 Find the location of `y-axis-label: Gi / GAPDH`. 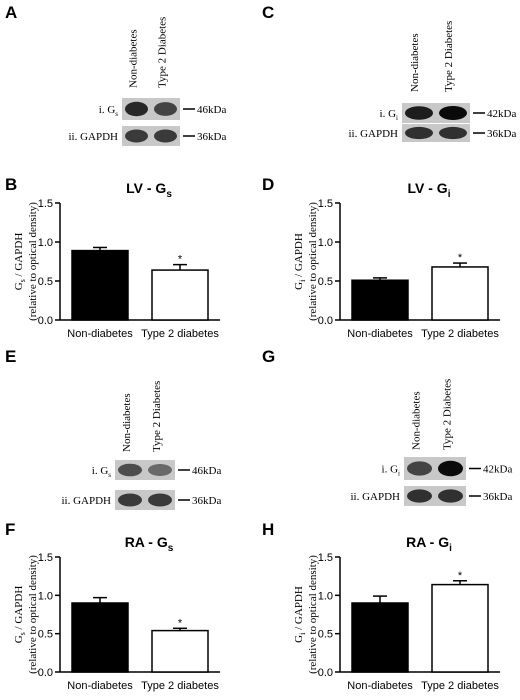

y-axis-label: Gi / GAPDH is located at coordinates (300, 614).